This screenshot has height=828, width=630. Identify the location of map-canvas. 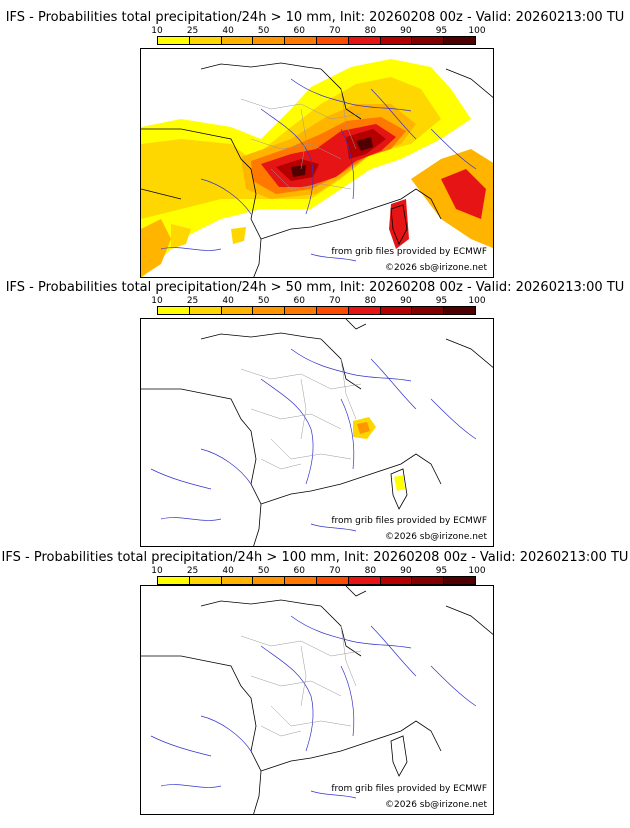
(317, 168).